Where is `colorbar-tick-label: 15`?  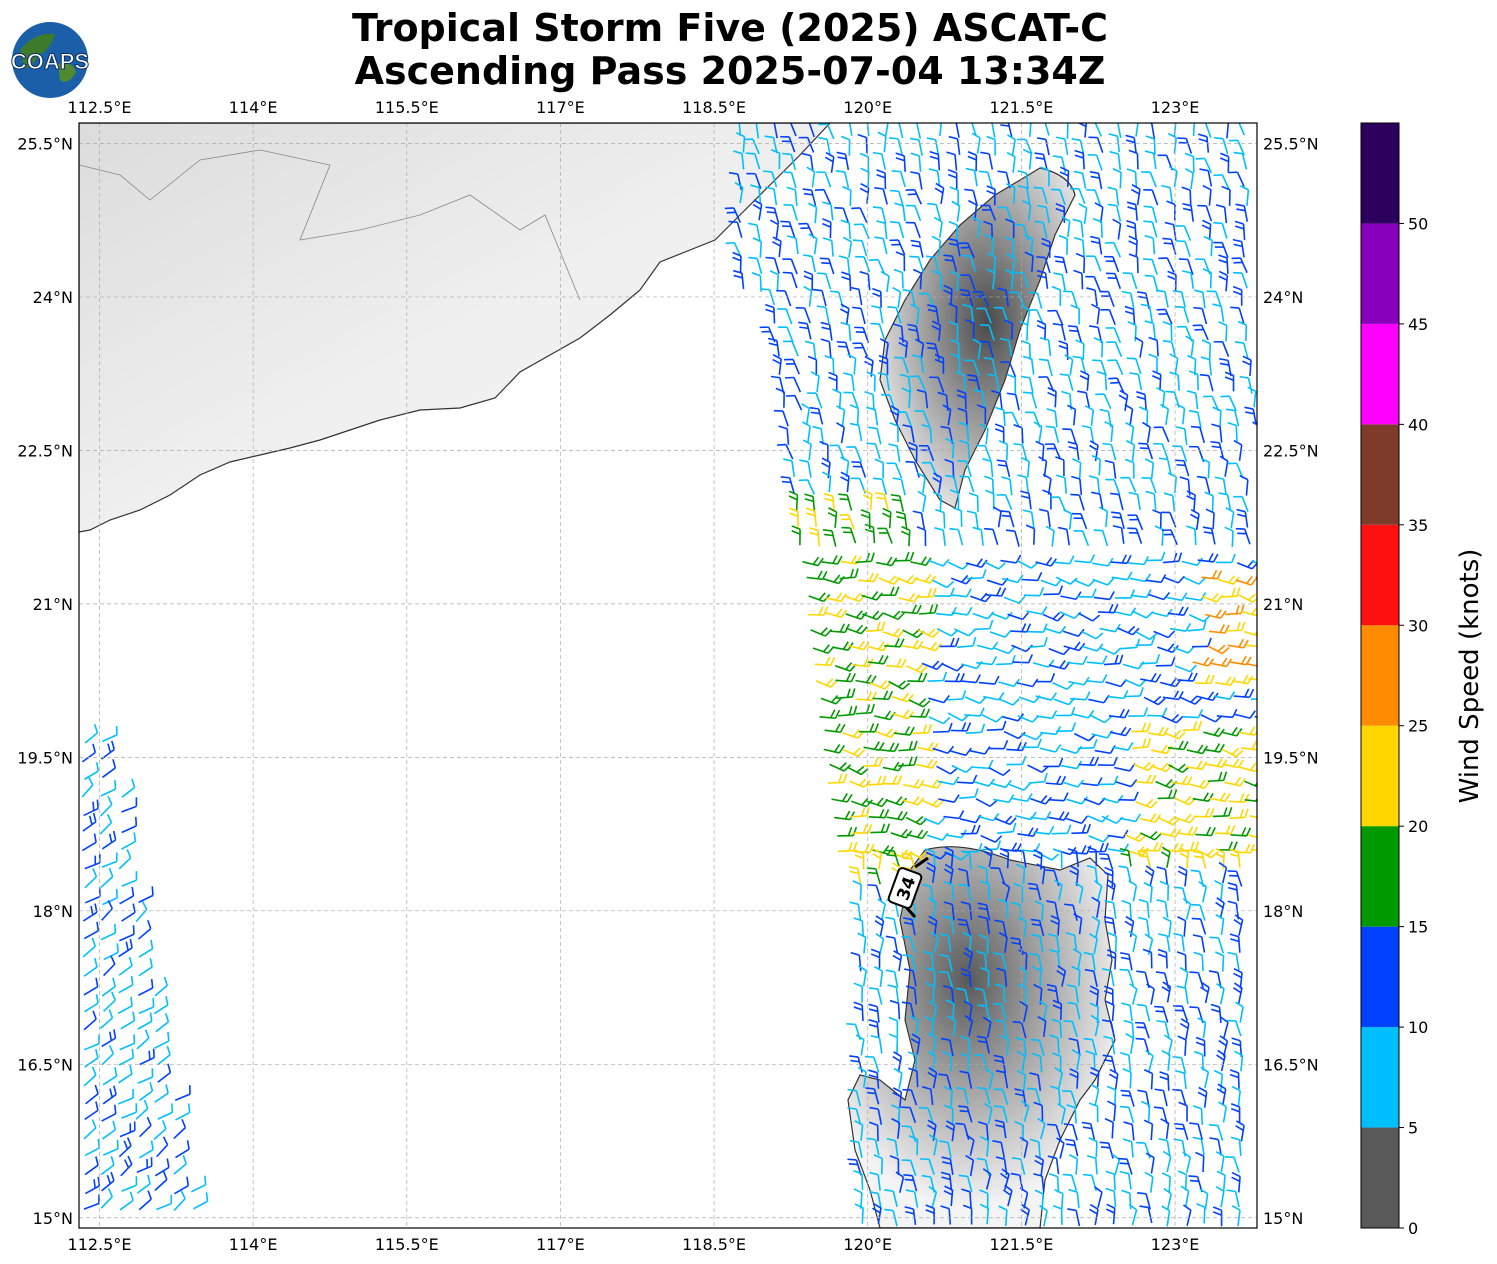
colorbar-tick-label: 15 is located at coordinates (1418, 927).